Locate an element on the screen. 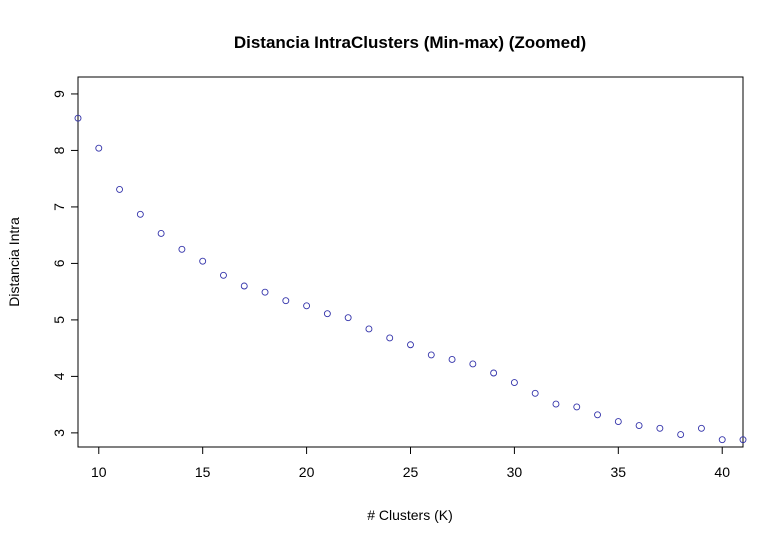 This screenshot has width=784, height=544. y-tick-label: 7 is located at coordinates (59, 207).